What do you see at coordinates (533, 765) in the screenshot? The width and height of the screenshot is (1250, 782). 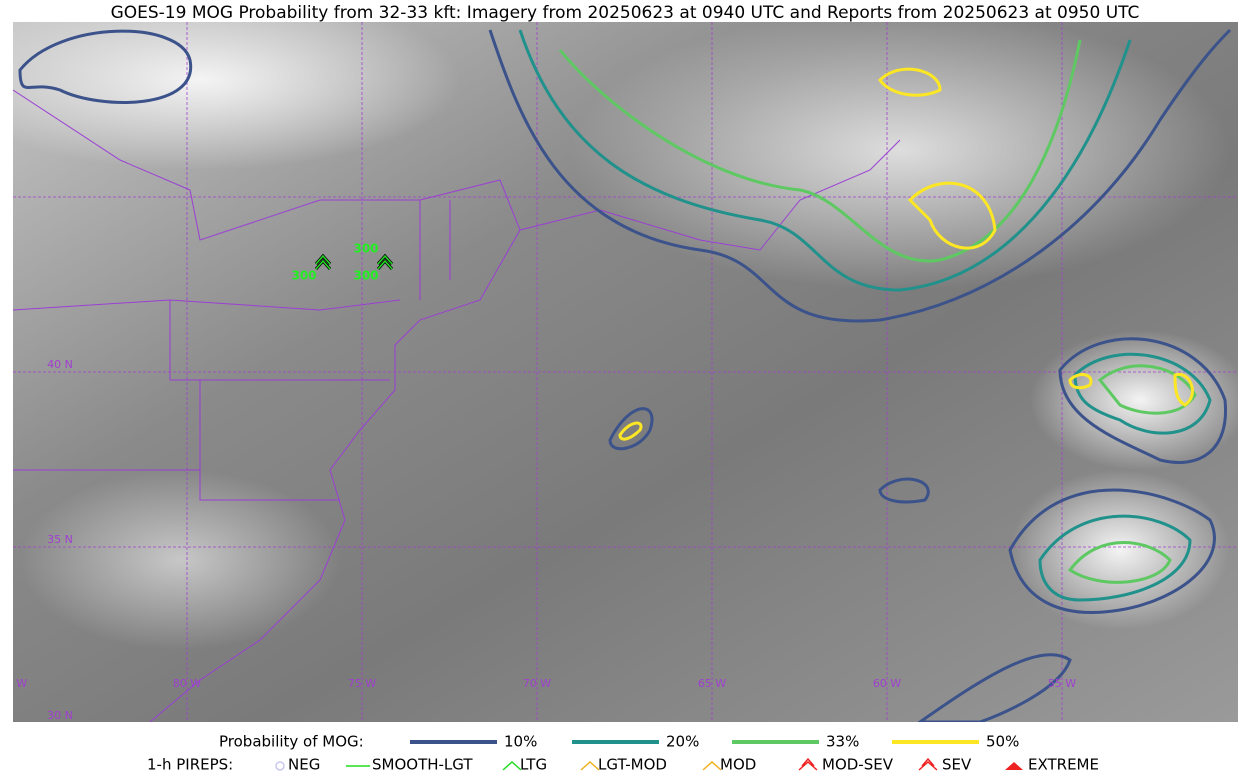 I see `legend-label: LTG` at bounding box center [533, 765].